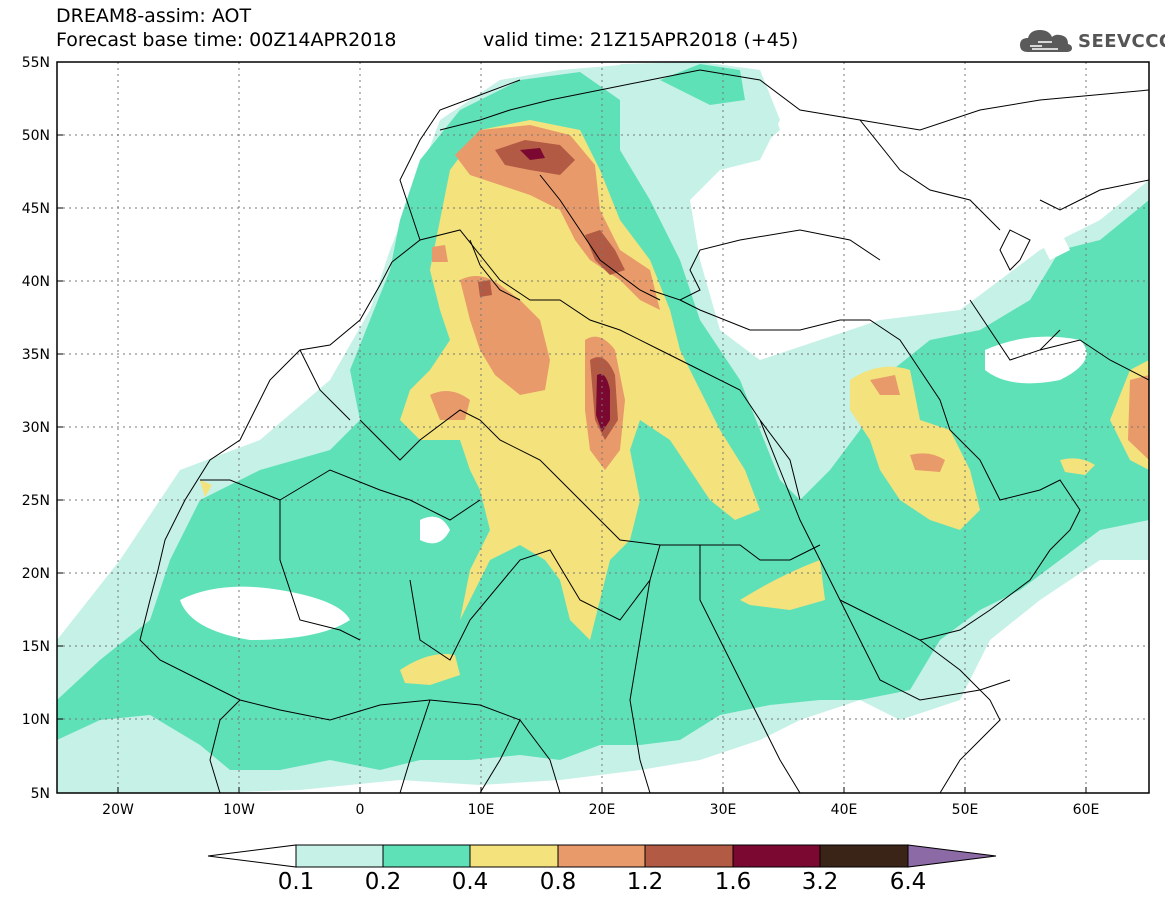 This screenshot has width=1165, height=905. What do you see at coordinates (481, 810) in the screenshot?
I see `lon-label: 10E` at bounding box center [481, 810].